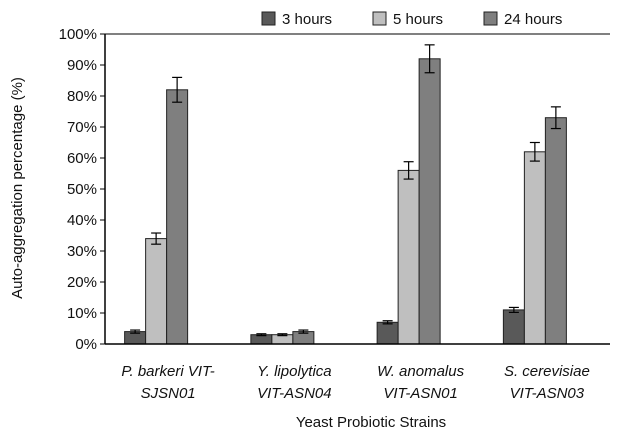  I want to click on x-category-label: Y. lipolytica, so click(294, 371).